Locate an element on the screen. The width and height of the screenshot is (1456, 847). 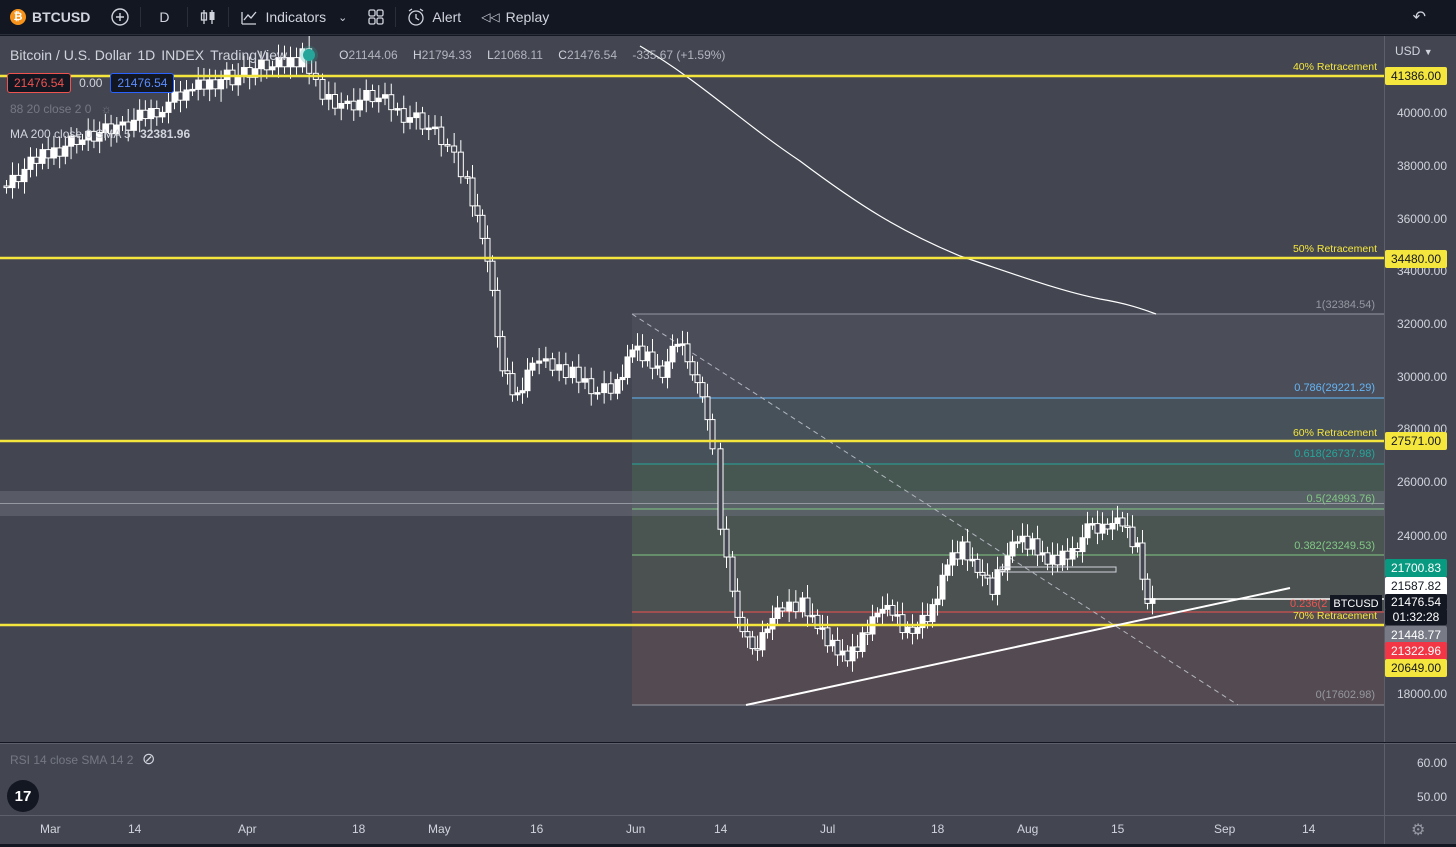
rsi-pane: RSI 14 close SMA 14 2 ⊘ is located at coordinates (692, 779).